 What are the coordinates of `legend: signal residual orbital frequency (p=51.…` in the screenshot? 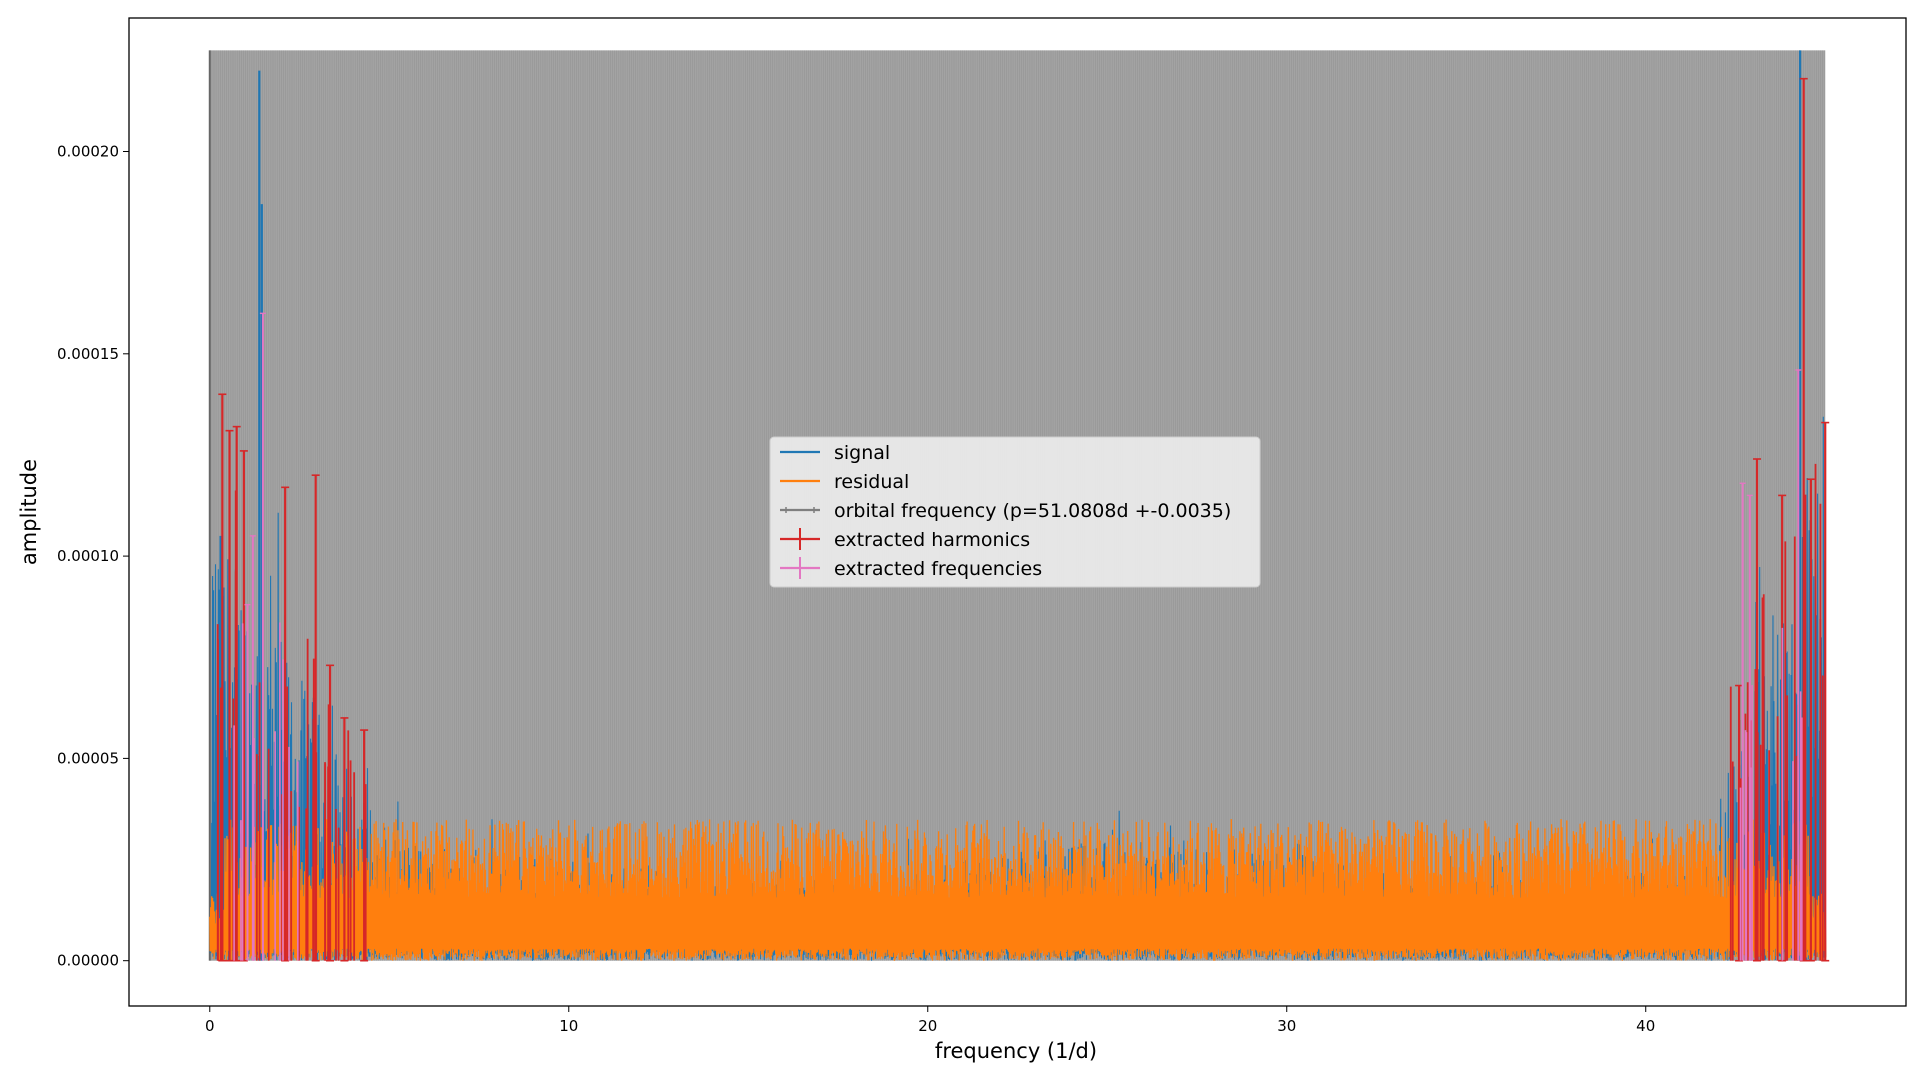 It's located at (1015, 512).